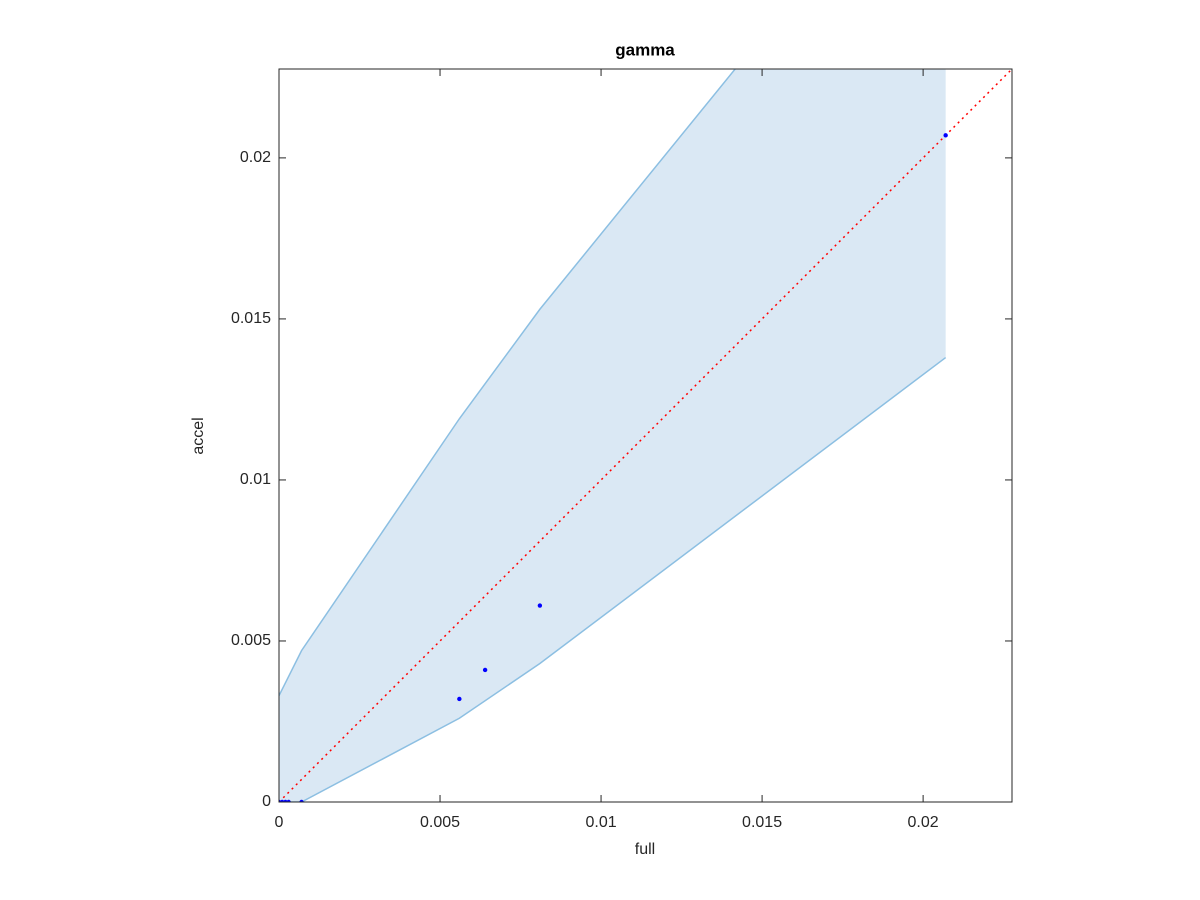  I want to click on x-tick-label: 0.005, so click(440, 822).